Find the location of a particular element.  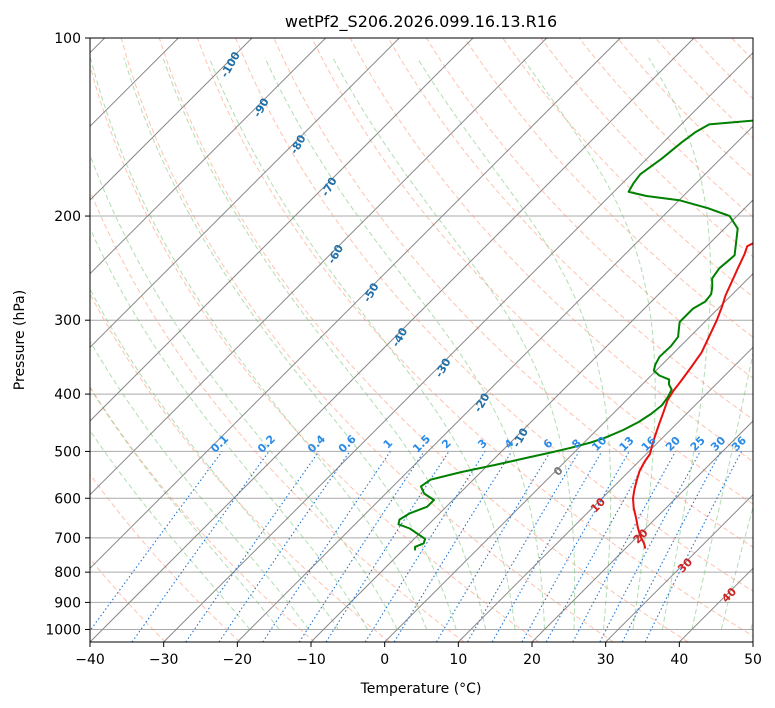

y-tick-label: 800 is located at coordinates (67, 573).